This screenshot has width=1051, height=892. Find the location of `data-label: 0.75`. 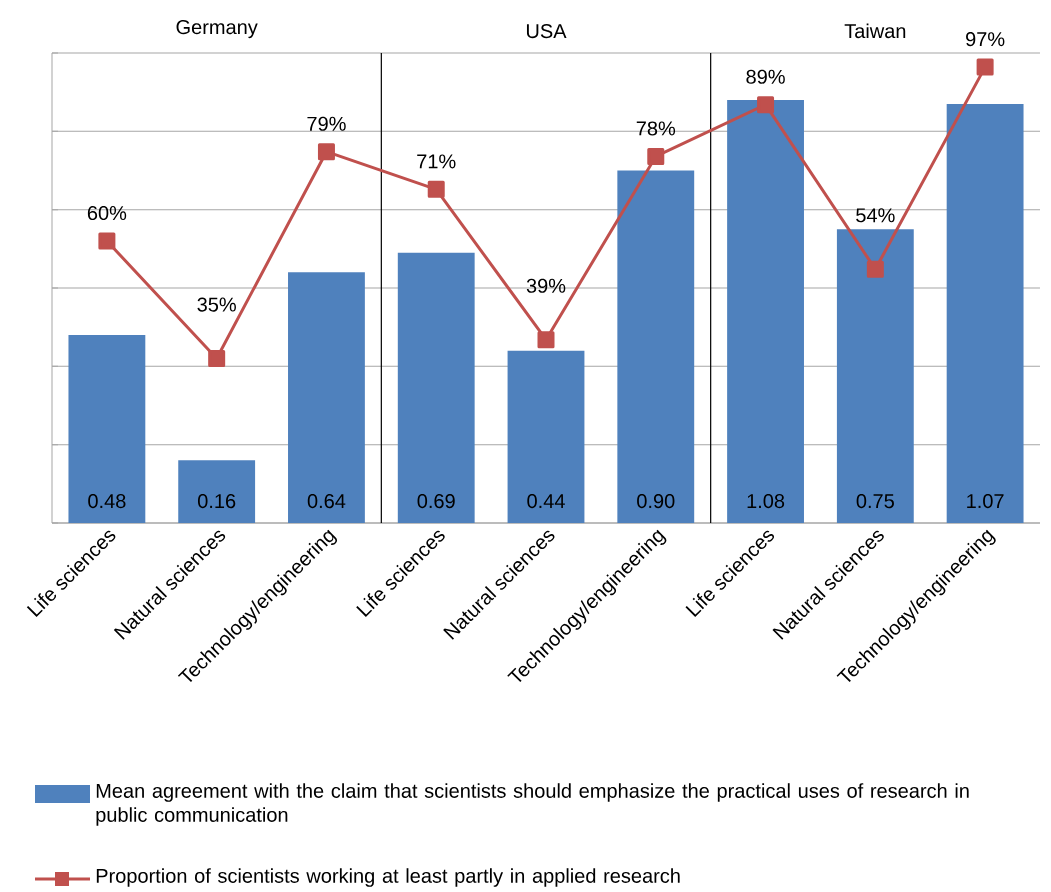

data-label: 0.75 is located at coordinates (875, 501).